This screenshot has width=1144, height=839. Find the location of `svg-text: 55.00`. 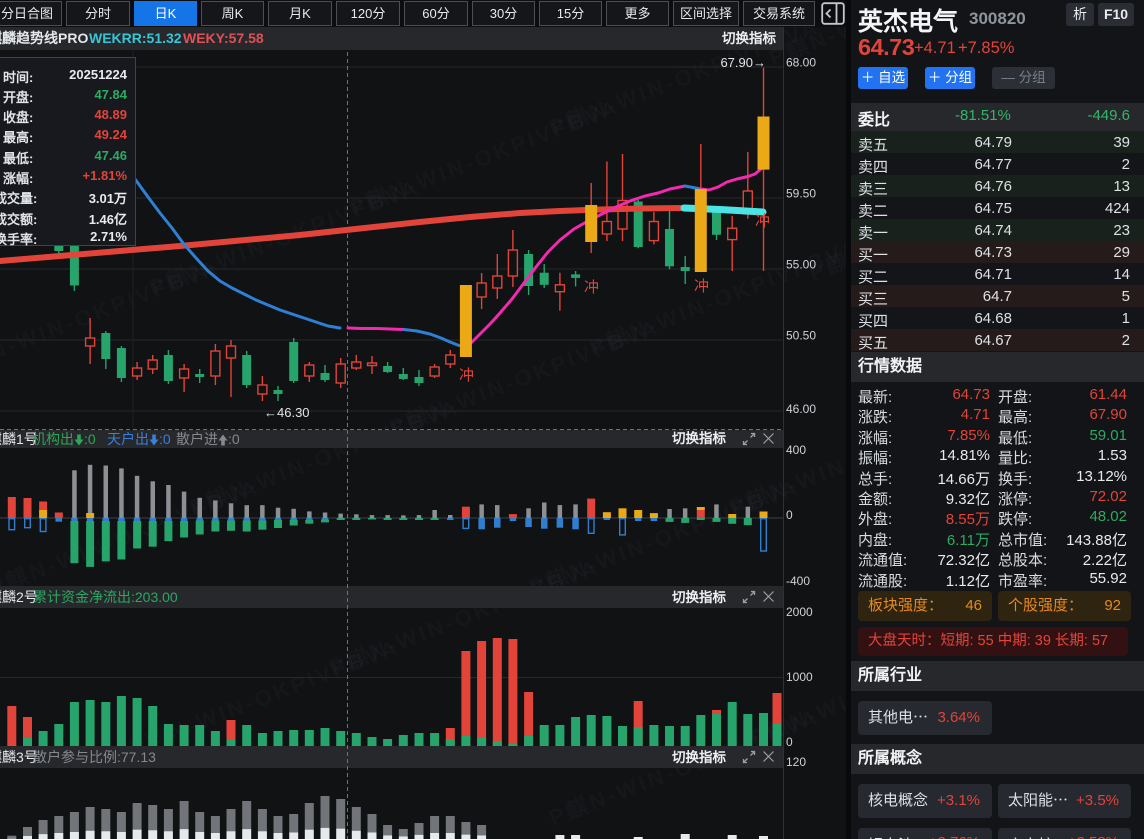

svg-text: 55.00 is located at coordinates (801, 265).